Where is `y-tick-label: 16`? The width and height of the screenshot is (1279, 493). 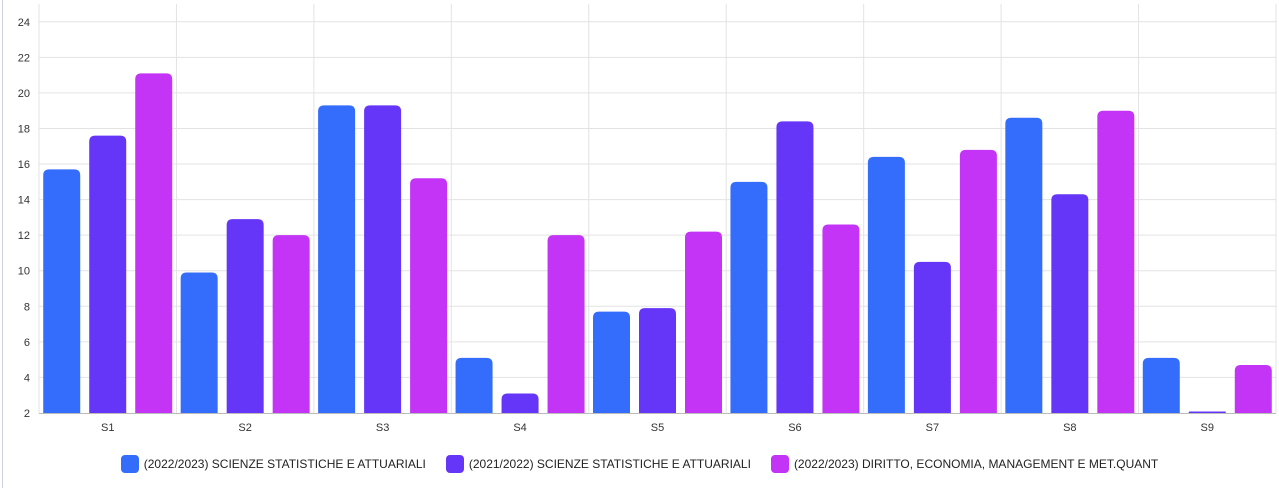 y-tick-label: 16 is located at coordinates (24, 165).